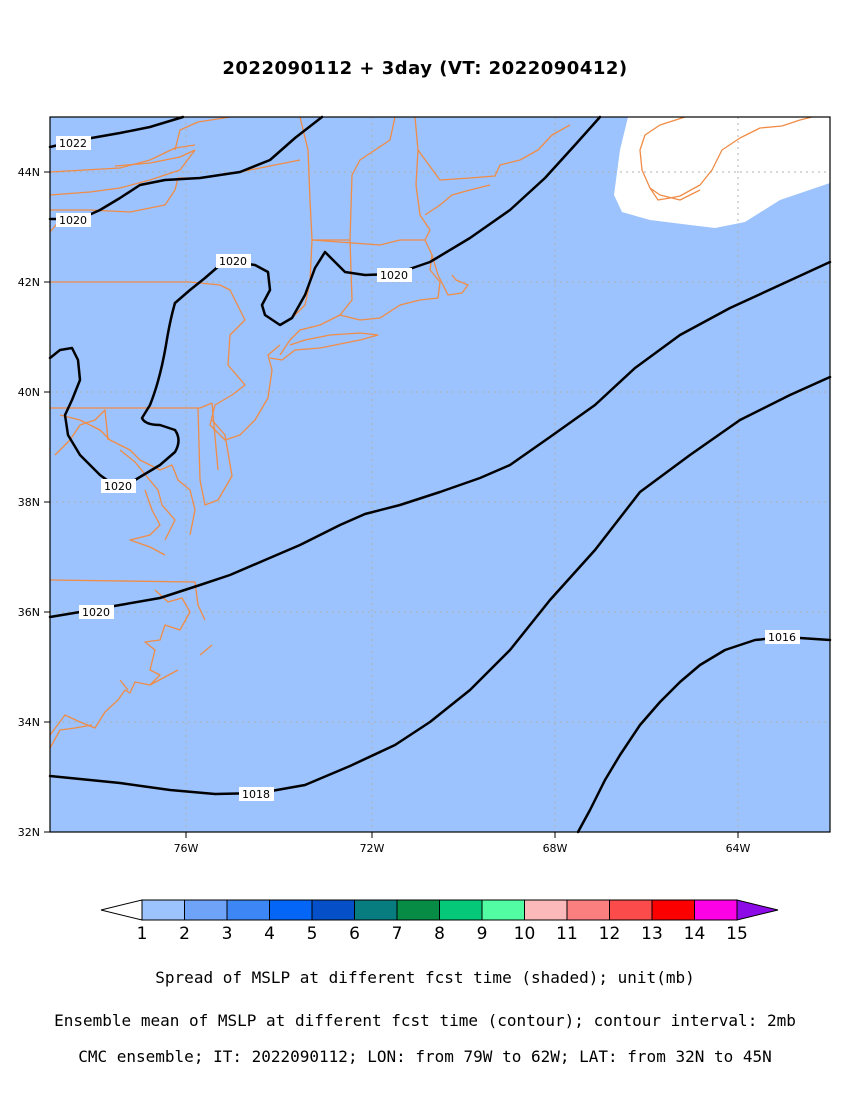  Describe the element at coordinates (269, 934) in the screenshot. I see `colorbar-label: 4` at that location.